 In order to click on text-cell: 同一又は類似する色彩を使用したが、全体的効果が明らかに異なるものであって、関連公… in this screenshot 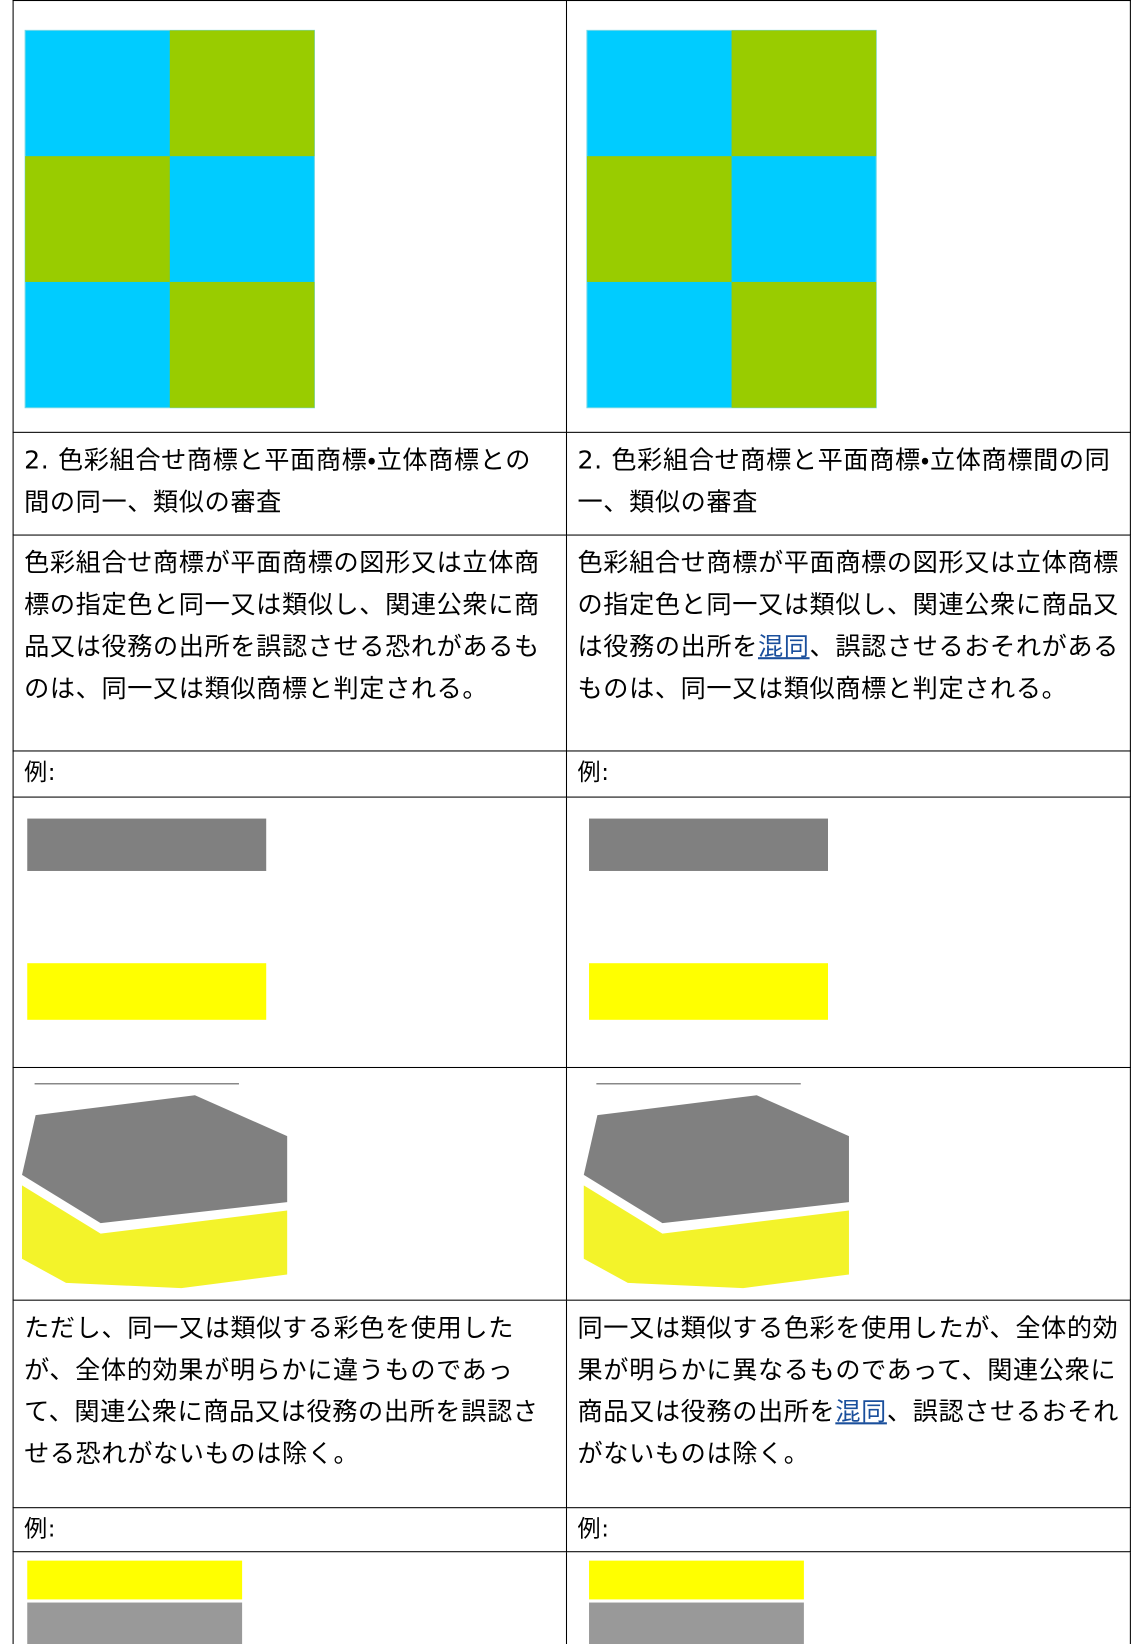, I will do `click(848, 1404)`.